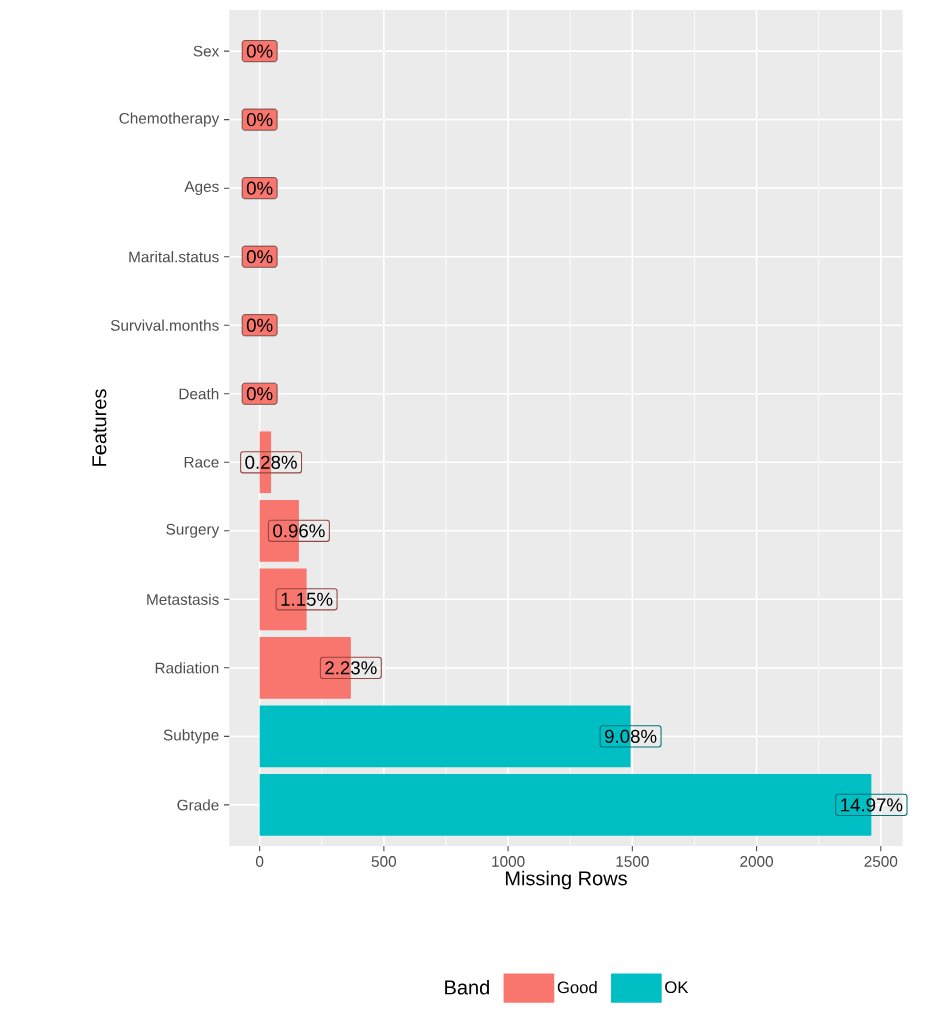  Describe the element at coordinates (206, 51) in the screenshot. I see `y-tick-label: Sex` at that location.